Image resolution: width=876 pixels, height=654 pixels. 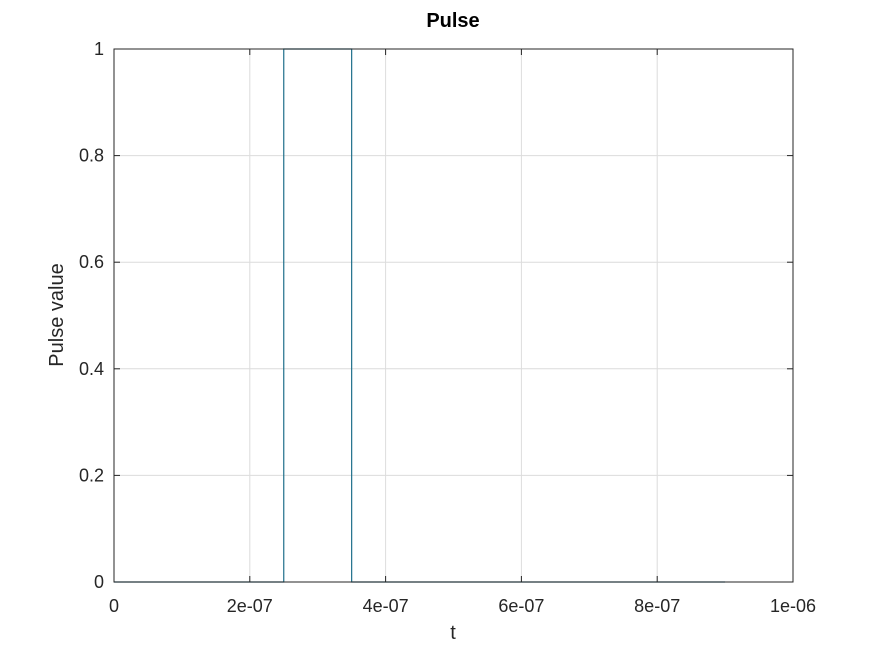 What do you see at coordinates (99, 582) in the screenshot?
I see `y-tick-label: 0` at bounding box center [99, 582].